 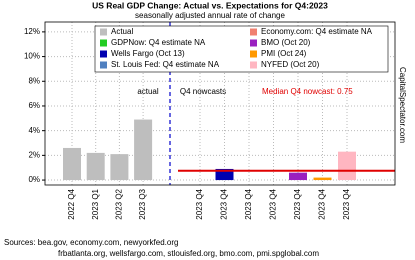 What do you see at coordinates (95, 203) in the screenshot?
I see `x-tick-label: 2023 Q1` at bounding box center [95, 203].